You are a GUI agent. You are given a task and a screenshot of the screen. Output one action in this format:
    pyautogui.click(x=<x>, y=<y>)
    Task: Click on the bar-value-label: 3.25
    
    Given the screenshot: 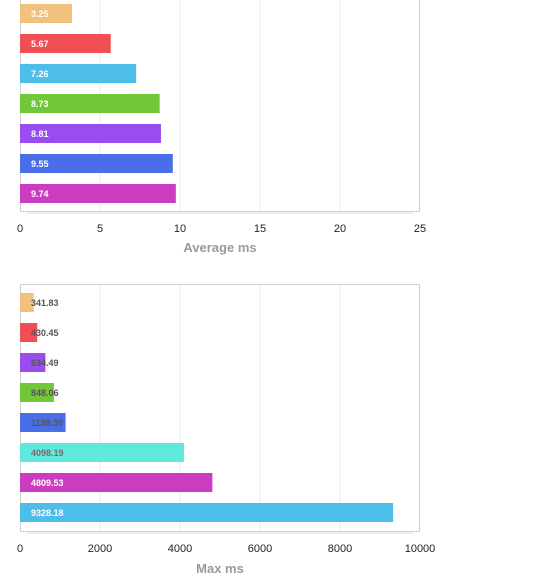 What is the action you would take?
    pyautogui.click(x=40, y=14)
    